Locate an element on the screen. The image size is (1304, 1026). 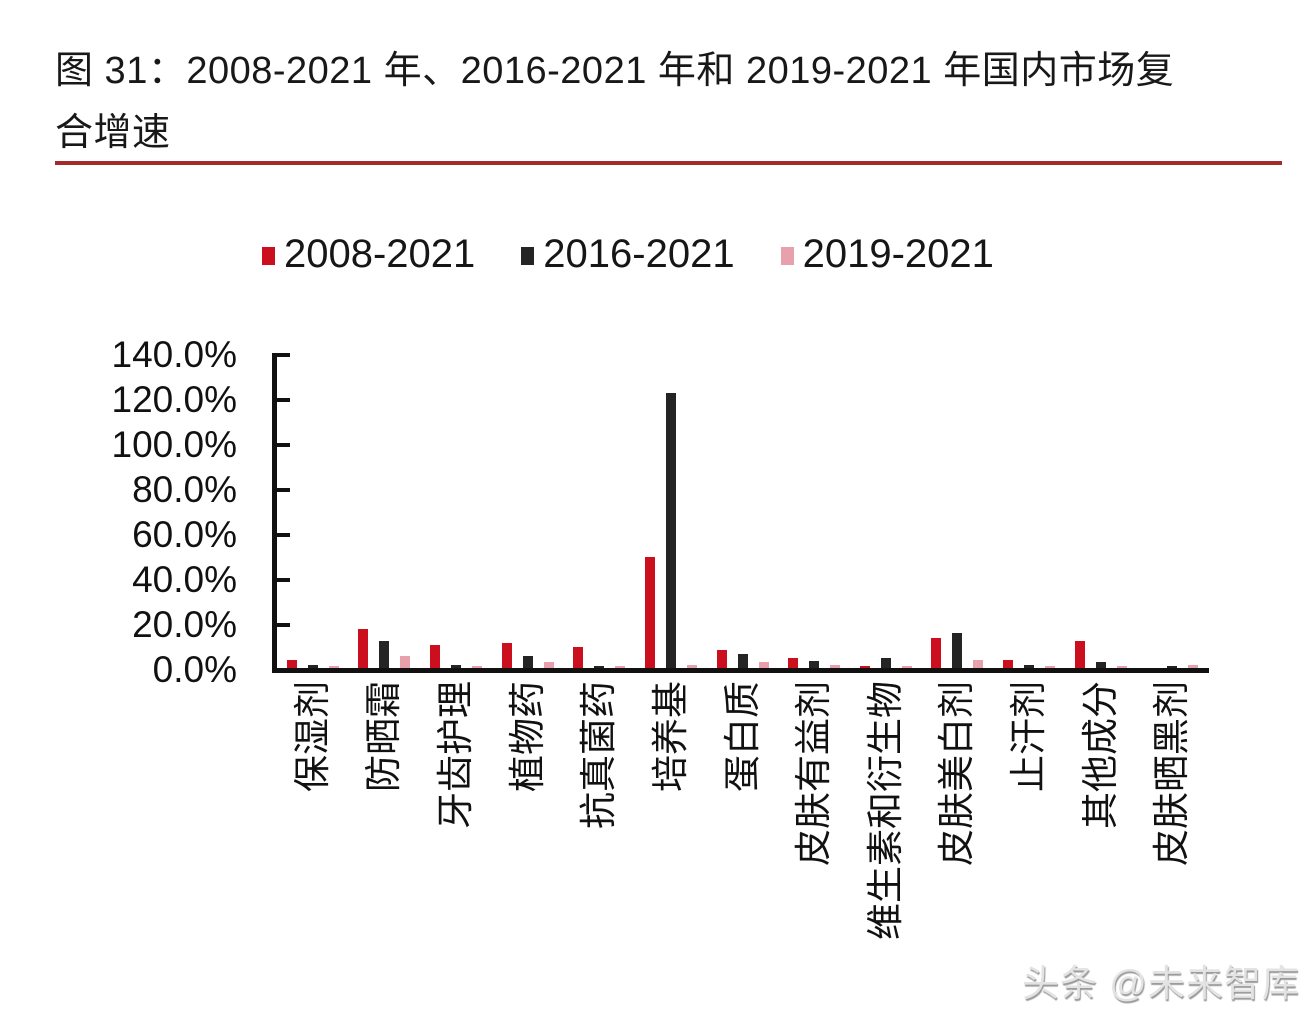
x-axis-category-label: 防晒霜 is located at coordinates (383, 736).